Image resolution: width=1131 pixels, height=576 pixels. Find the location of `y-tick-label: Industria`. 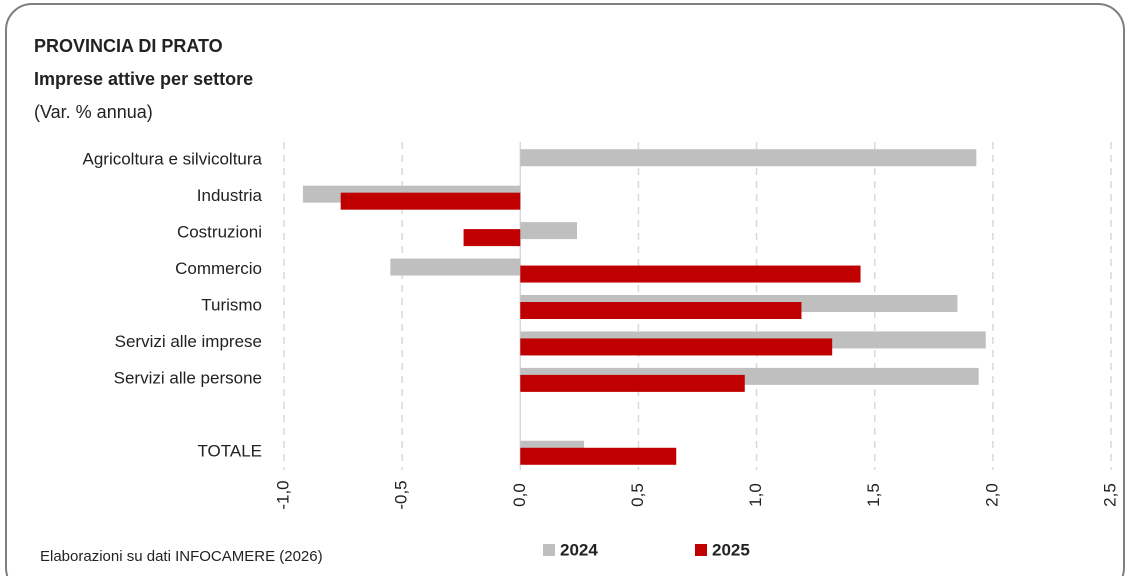

y-tick-label: Industria is located at coordinates (230, 195).